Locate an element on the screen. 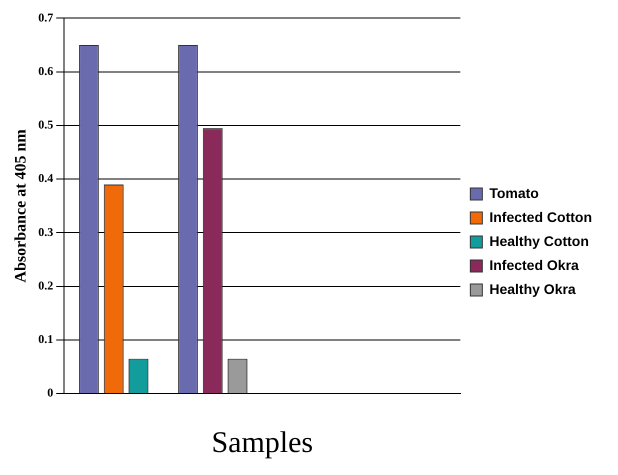 The image size is (618, 475). legend-label: Infected Okra is located at coordinates (534, 264).